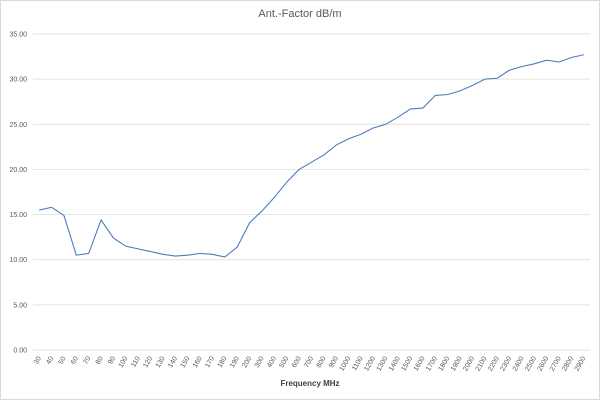  I want to click on x-tick-label: 160, so click(198, 362).